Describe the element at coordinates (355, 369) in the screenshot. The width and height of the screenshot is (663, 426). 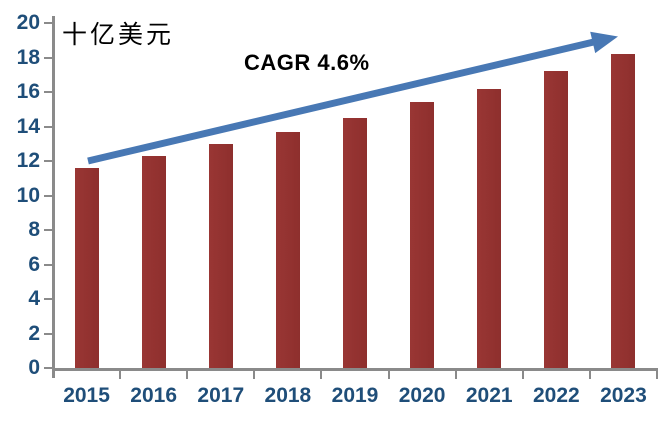
I see `x-axis-line` at that location.